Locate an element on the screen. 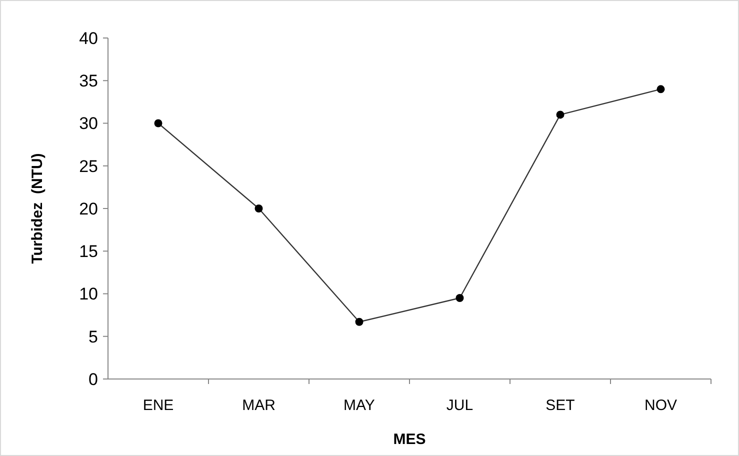 The image size is (739, 456). y-tick-label: 5 is located at coordinates (93, 336).